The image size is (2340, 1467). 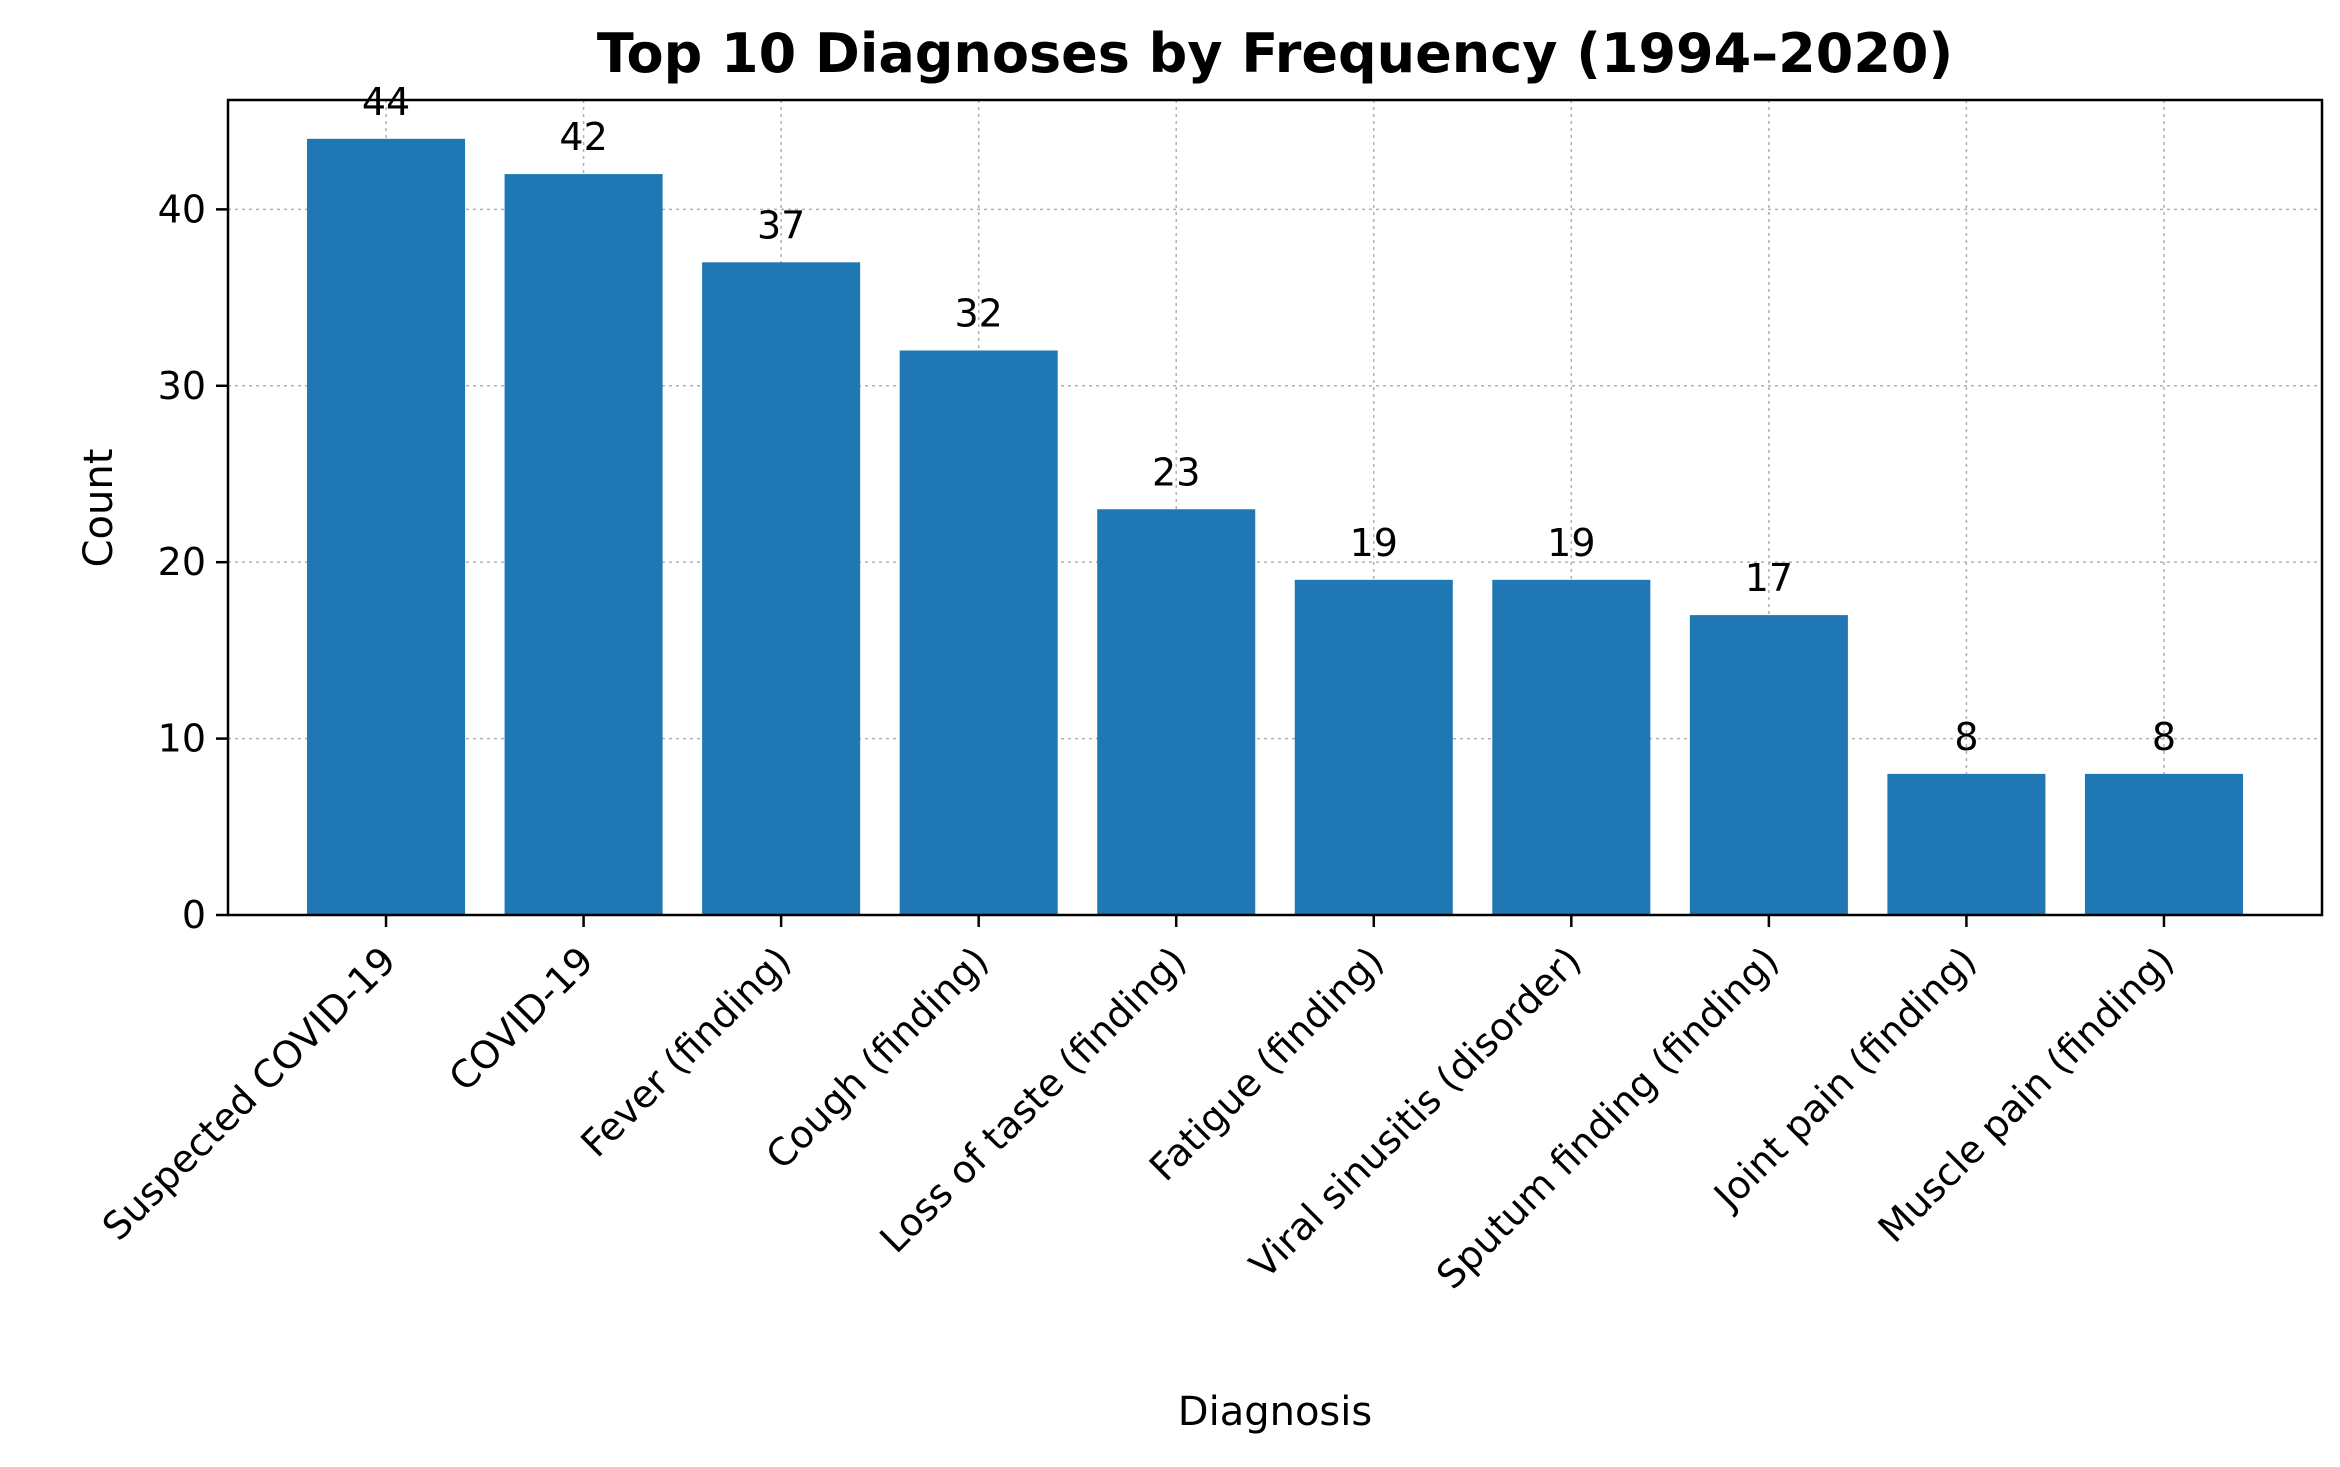 What do you see at coordinates (583, 137) in the screenshot?
I see `bar-value-label: 42` at bounding box center [583, 137].